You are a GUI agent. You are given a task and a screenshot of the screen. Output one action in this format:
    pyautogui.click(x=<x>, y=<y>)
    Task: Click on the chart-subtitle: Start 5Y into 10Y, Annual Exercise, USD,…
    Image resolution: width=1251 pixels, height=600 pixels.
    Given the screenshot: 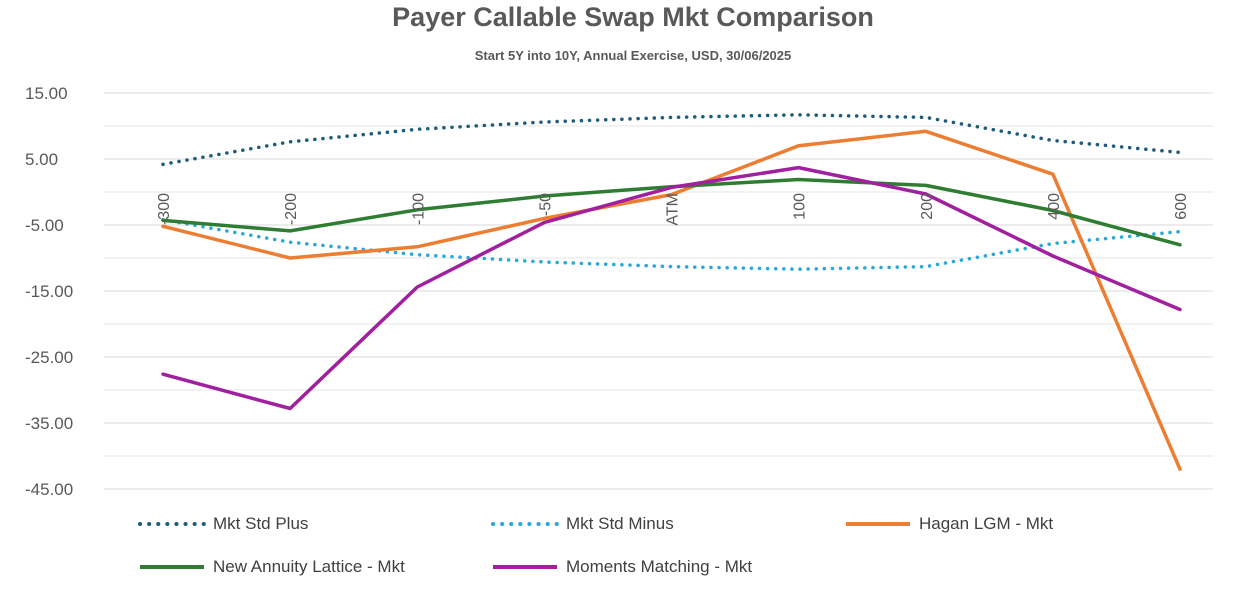 What is the action you would take?
    pyautogui.click(x=633, y=55)
    